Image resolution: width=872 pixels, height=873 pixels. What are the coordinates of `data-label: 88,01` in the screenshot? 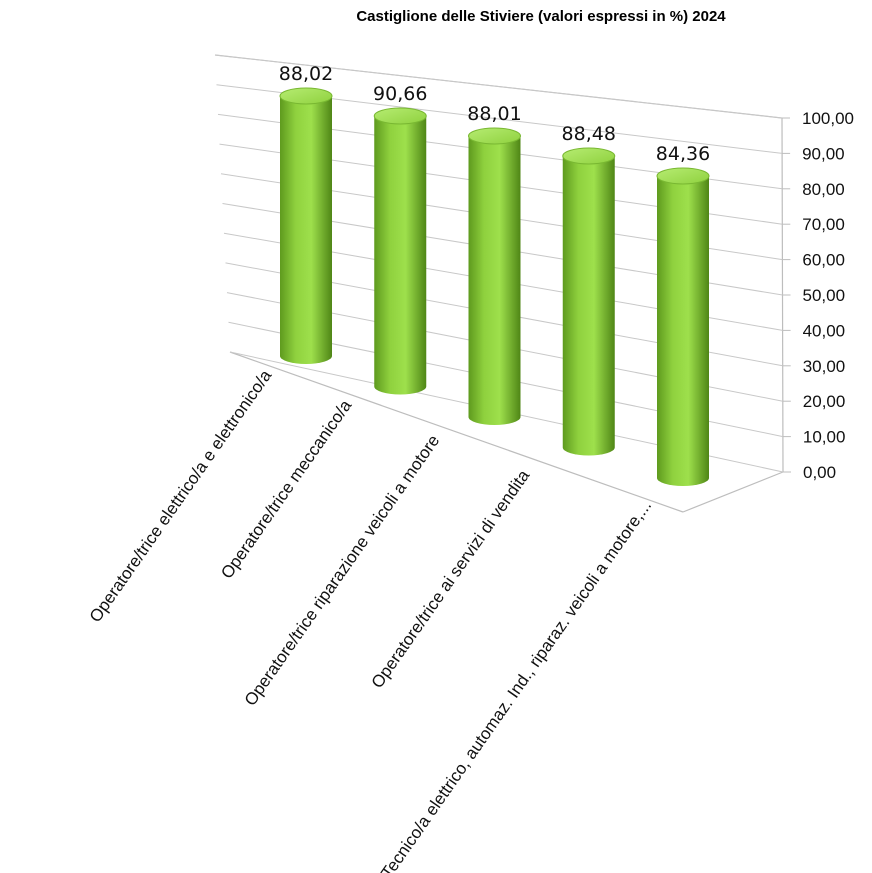 It's located at (494, 114).